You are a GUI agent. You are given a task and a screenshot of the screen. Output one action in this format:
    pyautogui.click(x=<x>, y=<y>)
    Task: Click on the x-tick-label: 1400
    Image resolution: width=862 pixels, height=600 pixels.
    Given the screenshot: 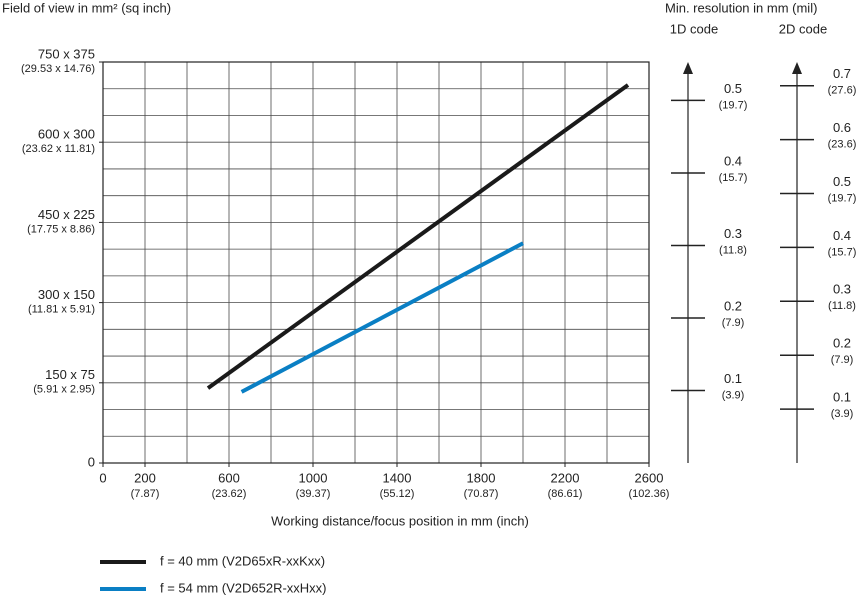 What is the action you would take?
    pyautogui.click(x=397, y=477)
    